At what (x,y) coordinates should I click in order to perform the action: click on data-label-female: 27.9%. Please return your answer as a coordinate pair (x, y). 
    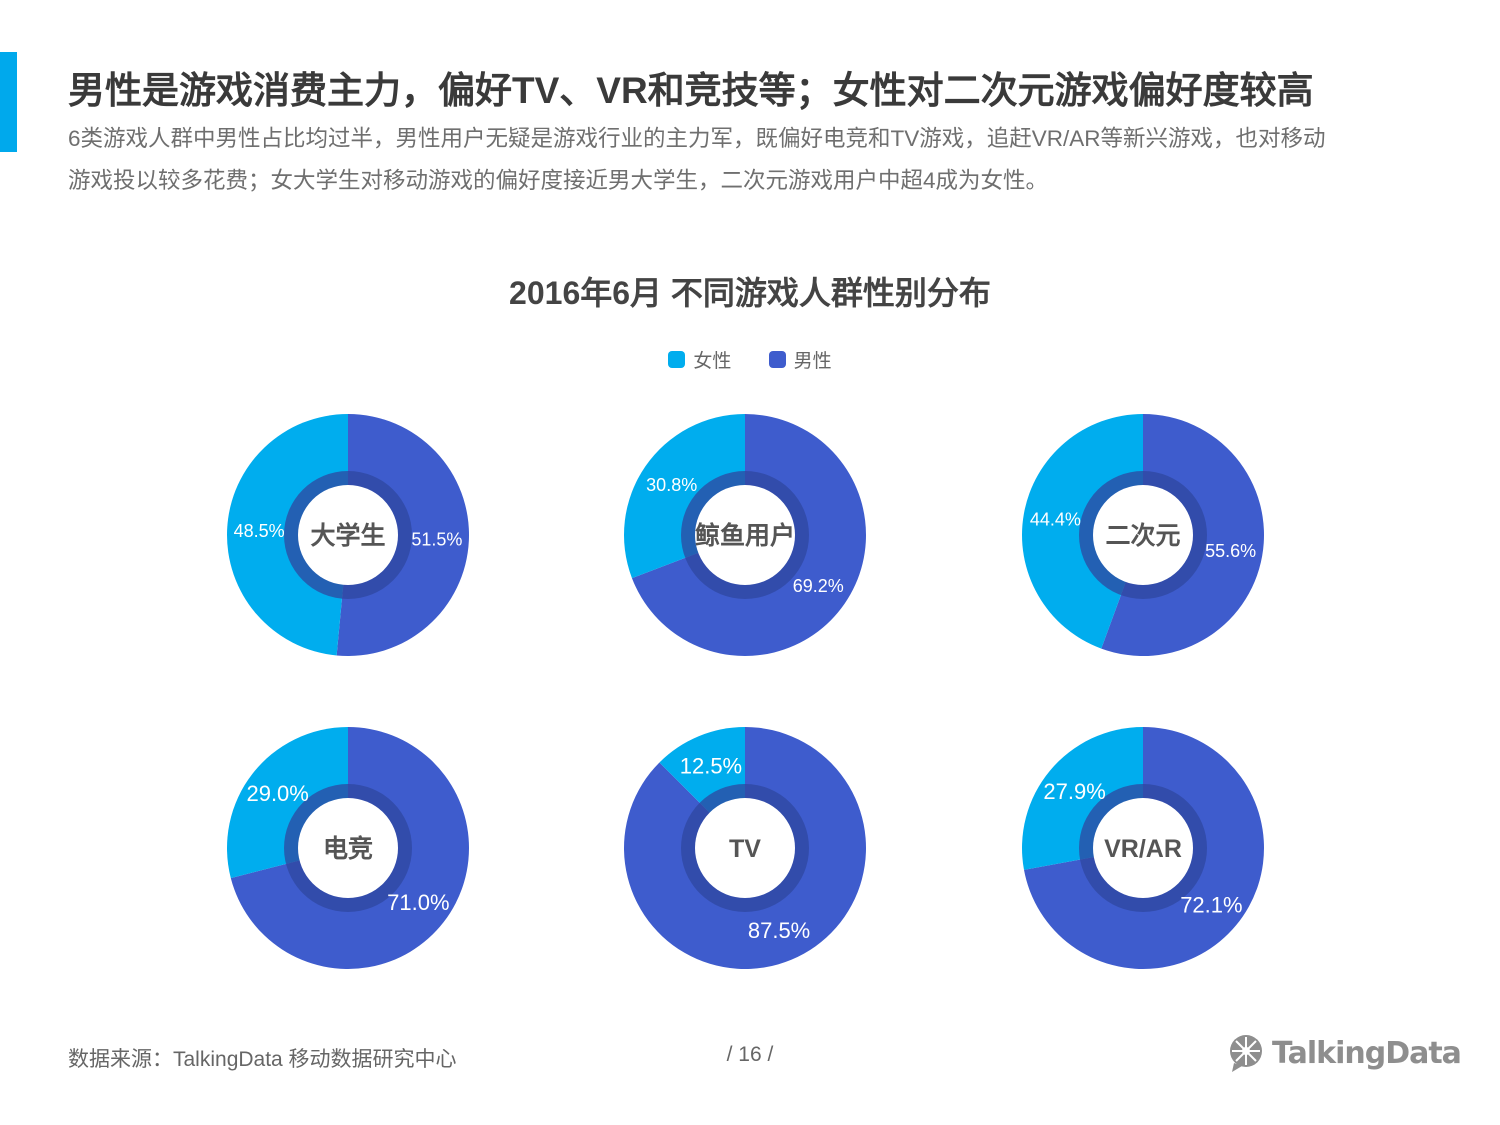
    Looking at the image, I should click on (1074, 791).